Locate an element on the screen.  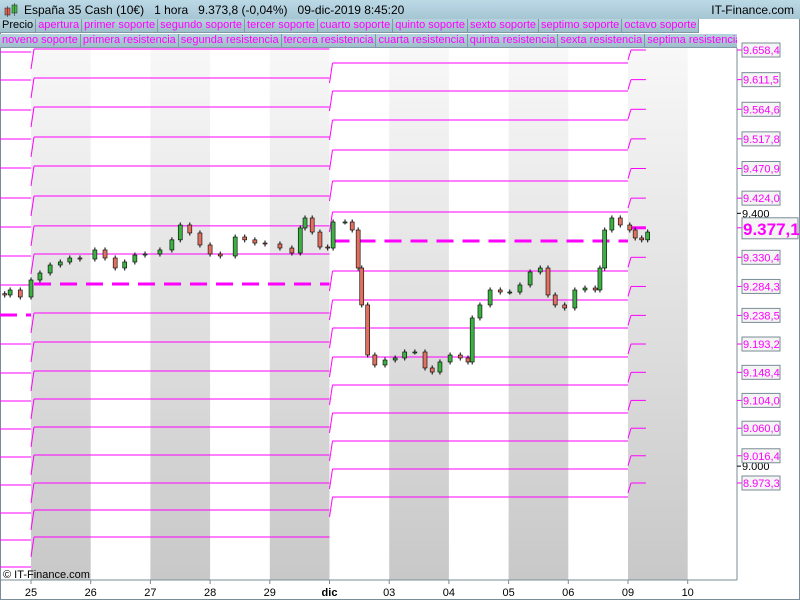
site-name: IT-Finance.com is located at coordinates (752, 10).